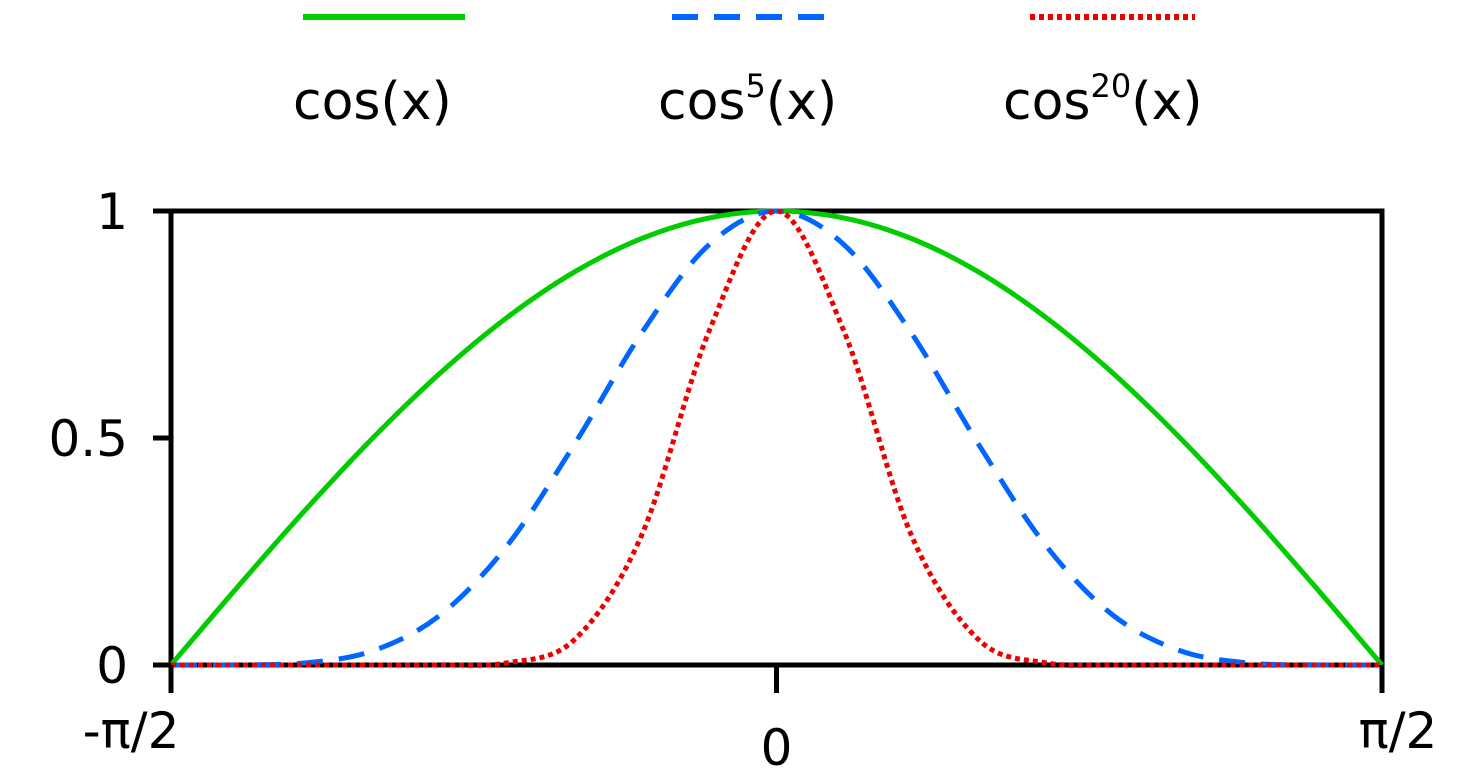 The image size is (1457, 771). I want to click on legend-label-base-1: cos, so click(702, 102).